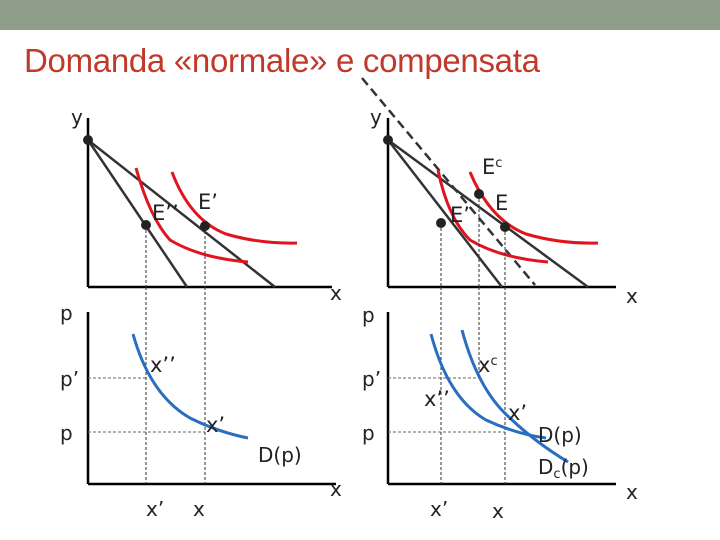 This screenshot has width=720, height=540. Describe the element at coordinates (488, 365) in the screenshot. I see `label-xc: xc` at that location.